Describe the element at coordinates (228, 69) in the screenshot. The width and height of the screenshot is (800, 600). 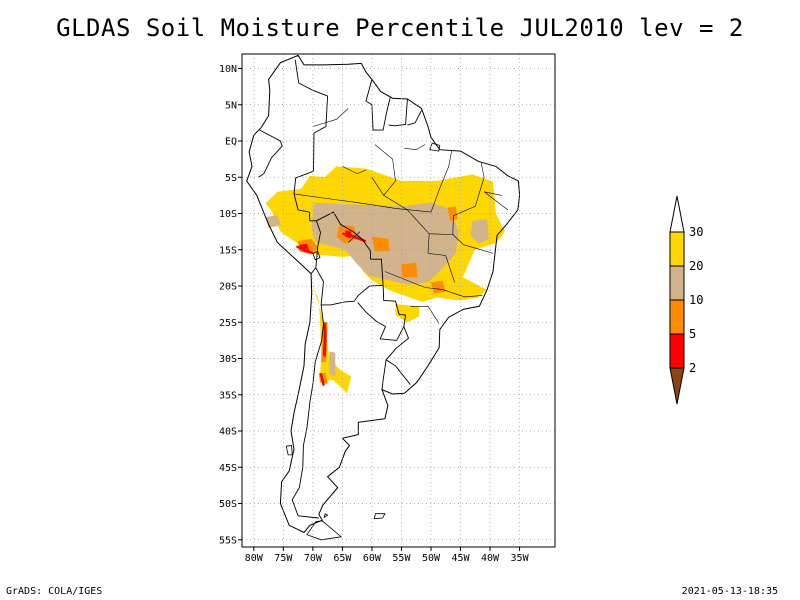
I see `y-tick-label-0: 10N` at that location.